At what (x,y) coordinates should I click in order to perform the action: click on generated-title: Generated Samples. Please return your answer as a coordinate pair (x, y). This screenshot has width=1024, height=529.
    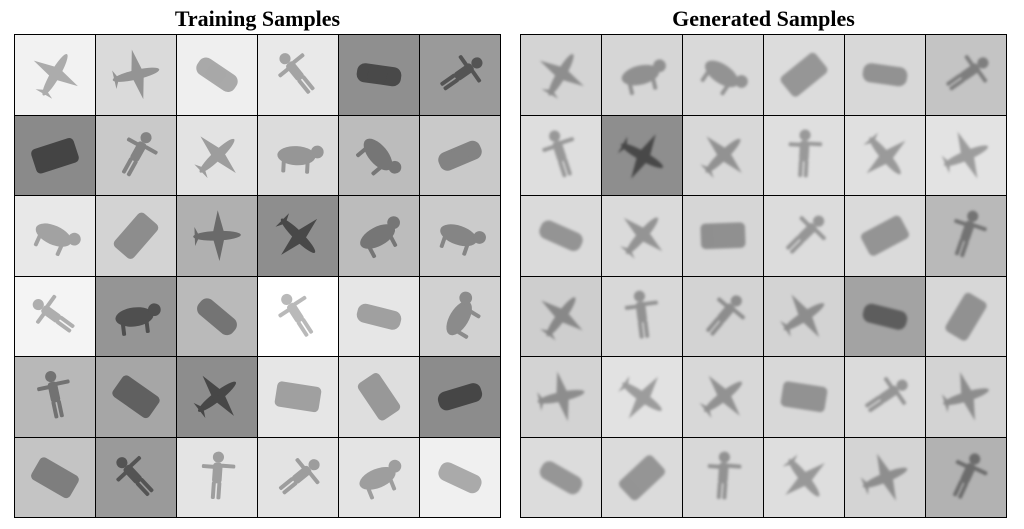
    Looking at the image, I should click on (763, 18).